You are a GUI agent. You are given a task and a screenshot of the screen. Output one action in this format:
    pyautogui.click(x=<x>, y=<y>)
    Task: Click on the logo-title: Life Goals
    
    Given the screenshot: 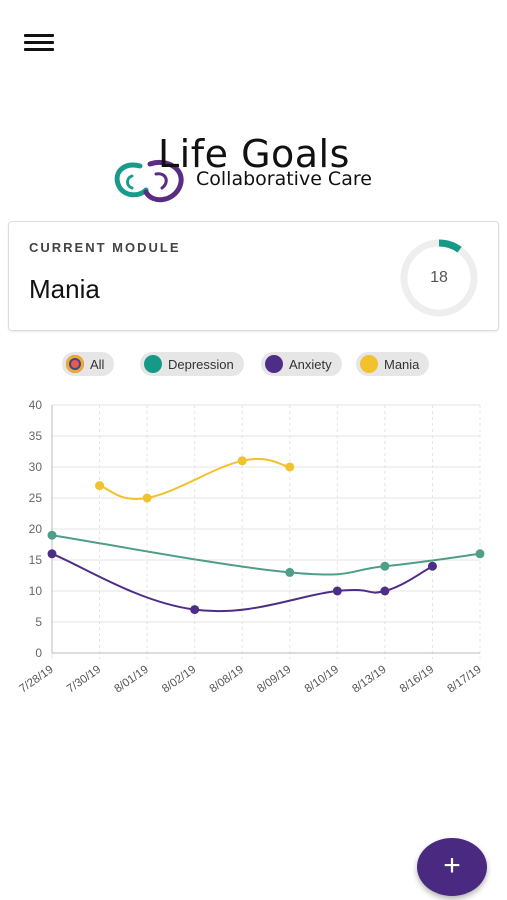 What is the action you would take?
    pyautogui.click(x=254, y=154)
    